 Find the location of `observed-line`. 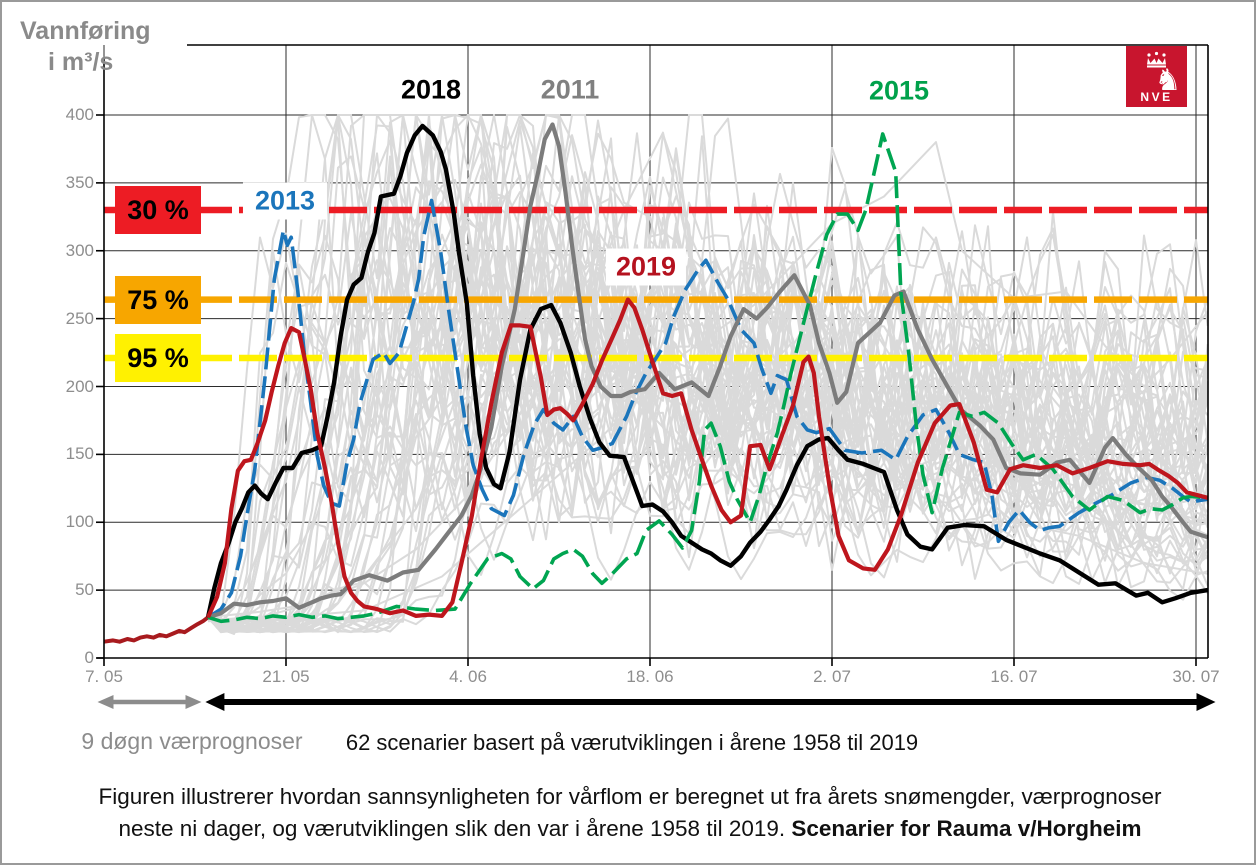

observed-line is located at coordinates (156, 629).